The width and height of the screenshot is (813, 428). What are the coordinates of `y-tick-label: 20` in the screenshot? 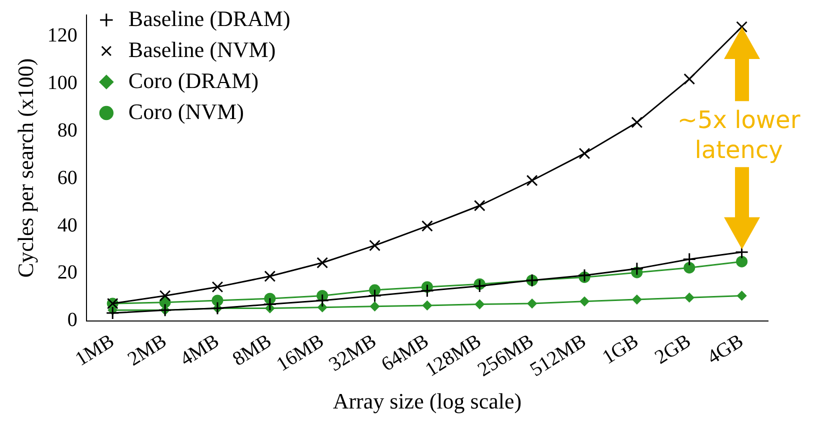 It's located at (67, 273).